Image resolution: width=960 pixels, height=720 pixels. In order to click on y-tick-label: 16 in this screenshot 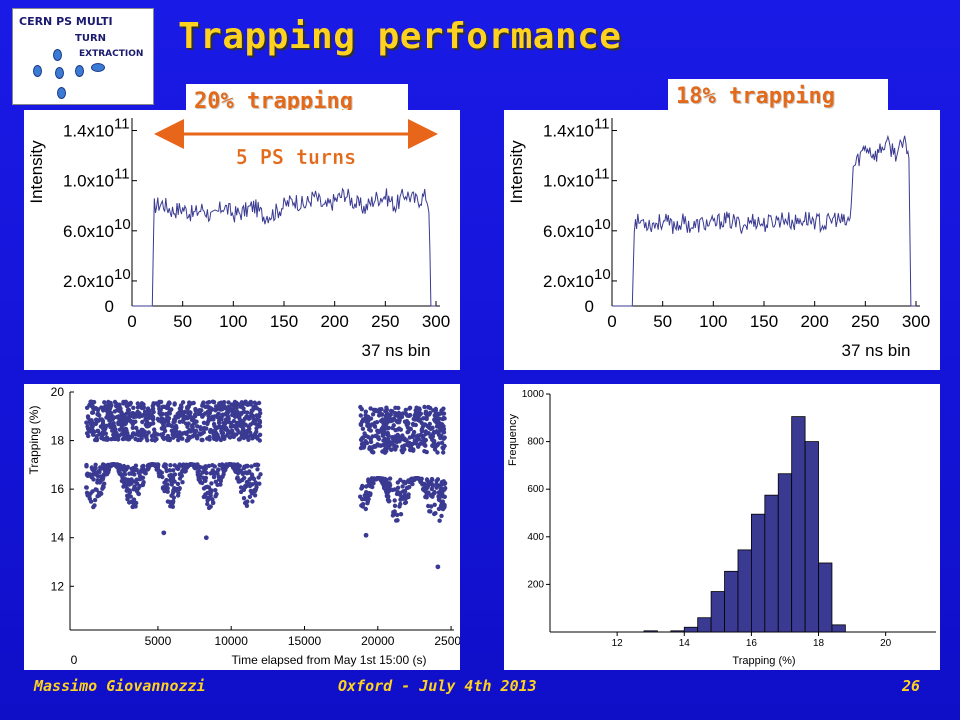, I will do `click(58, 489)`.